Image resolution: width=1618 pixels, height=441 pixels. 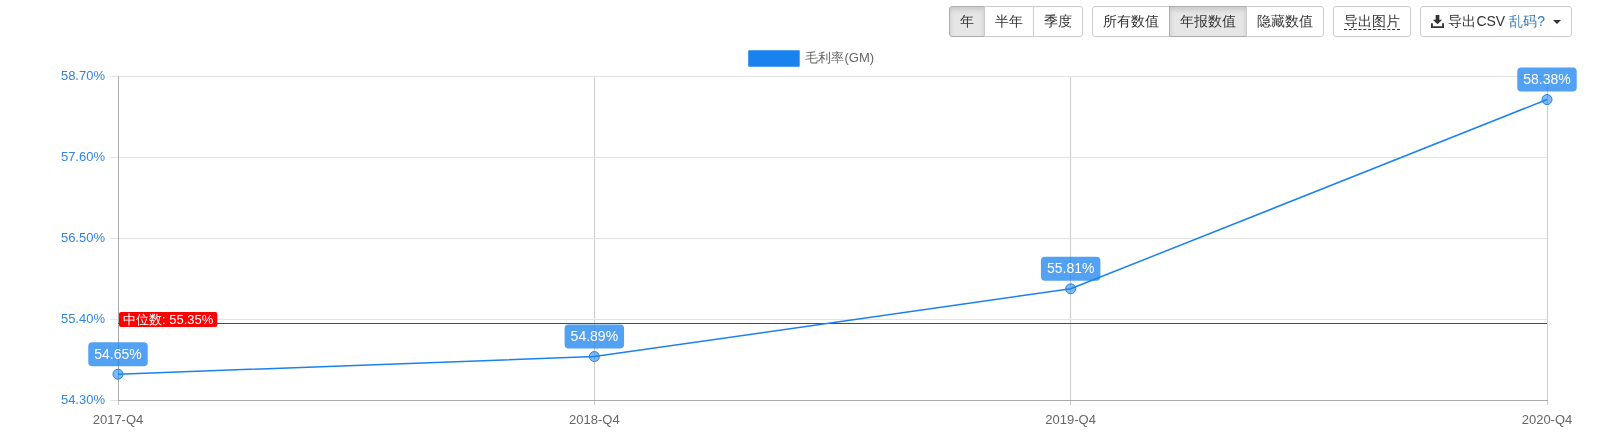 I want to click on period-button: 年, so click(x=967, y=21).